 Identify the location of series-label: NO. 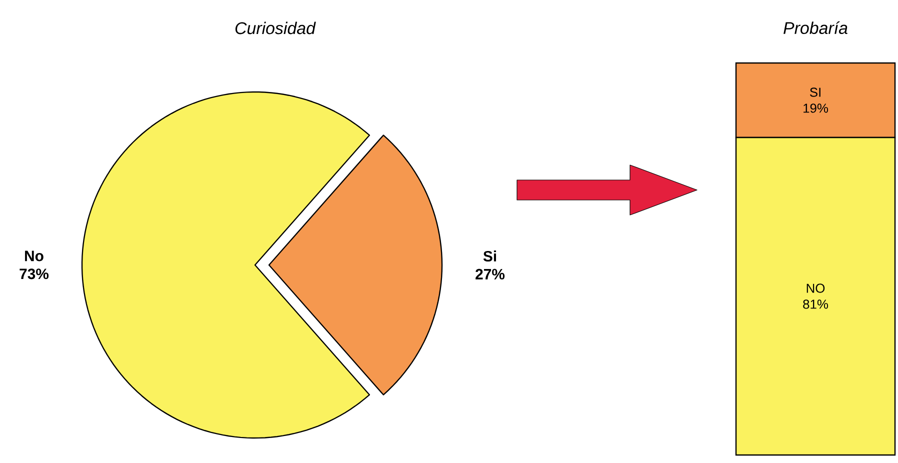
(815, 288).